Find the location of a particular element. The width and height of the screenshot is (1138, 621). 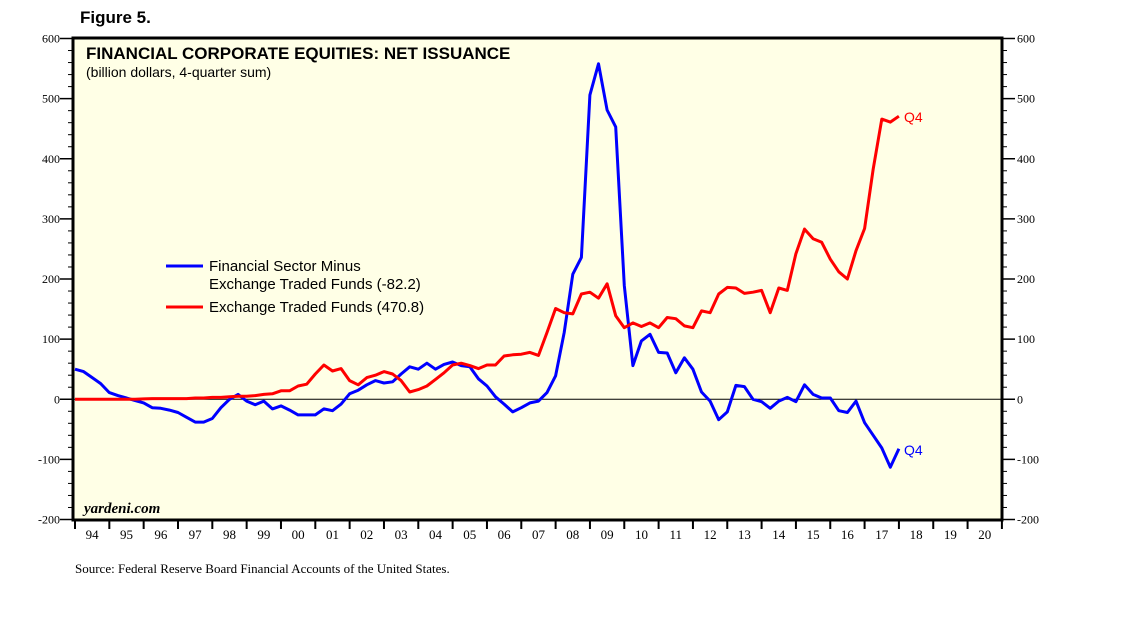

x-tick-label: 10 is located at coordinates (641, 534).